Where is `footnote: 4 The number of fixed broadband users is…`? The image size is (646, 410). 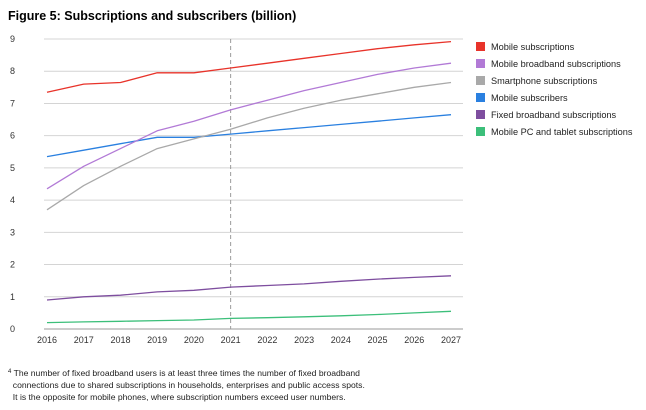
footnote: 4 The number of fixed broadband users is… is located at coordinates (228, 385).